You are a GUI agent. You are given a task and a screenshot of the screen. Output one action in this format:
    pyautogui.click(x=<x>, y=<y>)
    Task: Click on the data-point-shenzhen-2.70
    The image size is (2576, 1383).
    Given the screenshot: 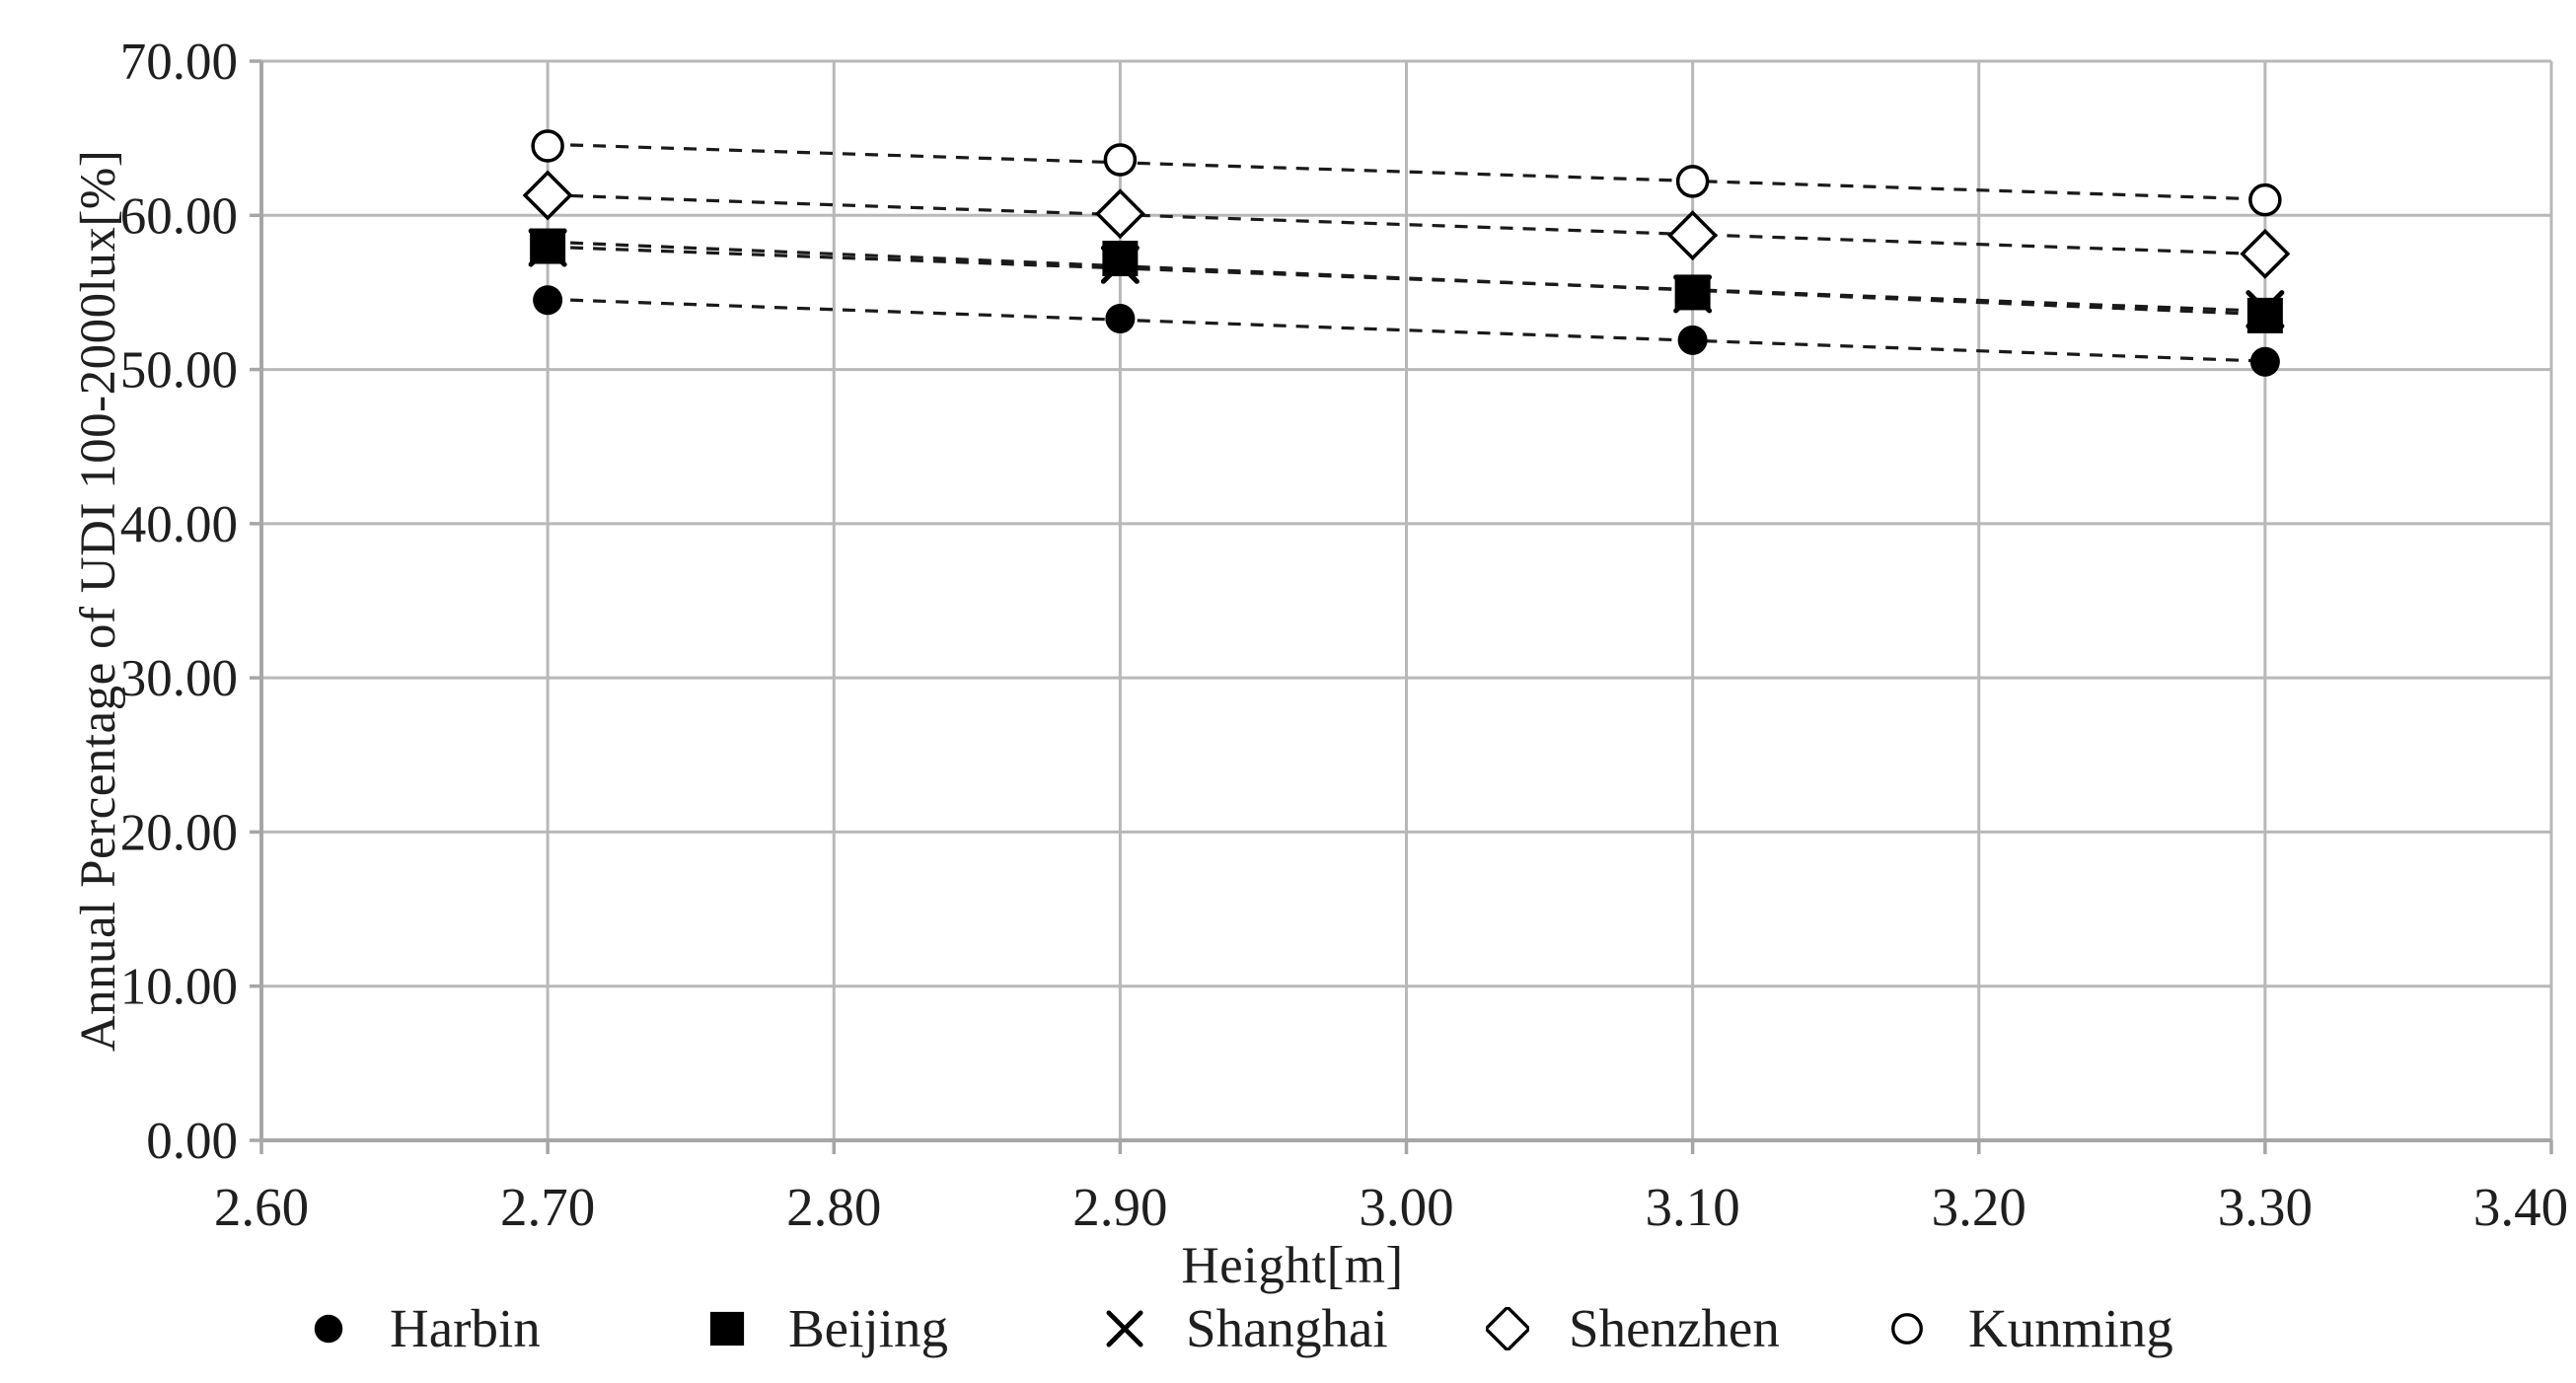 What is the action you would take?
    pyautogui.click(x=547, y=195)
    